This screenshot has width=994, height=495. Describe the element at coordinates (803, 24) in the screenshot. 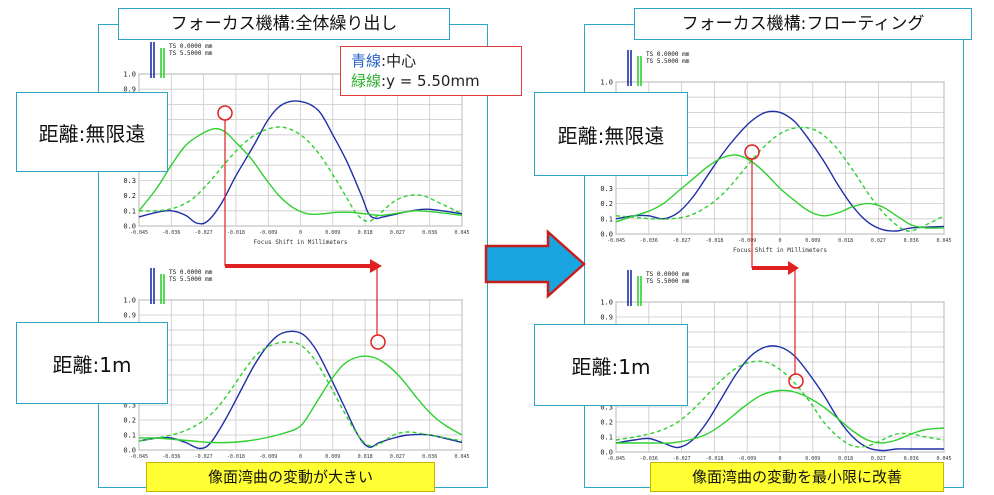

I see `right-panel-title: フォーカス機構:フローティング` at that location.